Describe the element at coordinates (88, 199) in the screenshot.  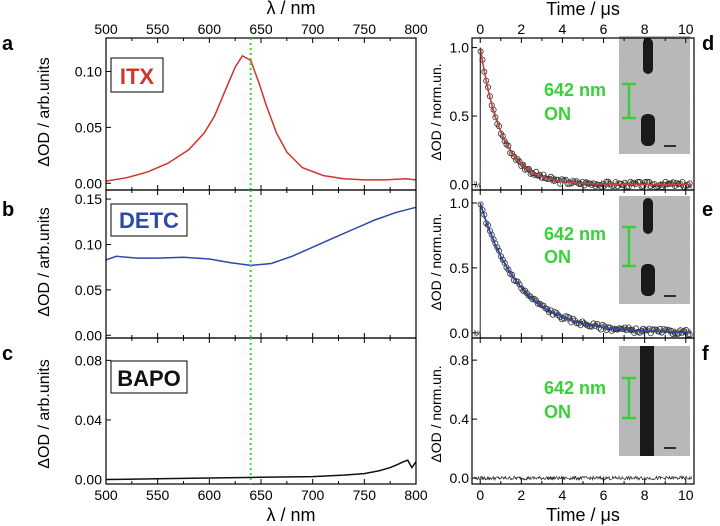
I see `ytick-label: 0.15` at that location.